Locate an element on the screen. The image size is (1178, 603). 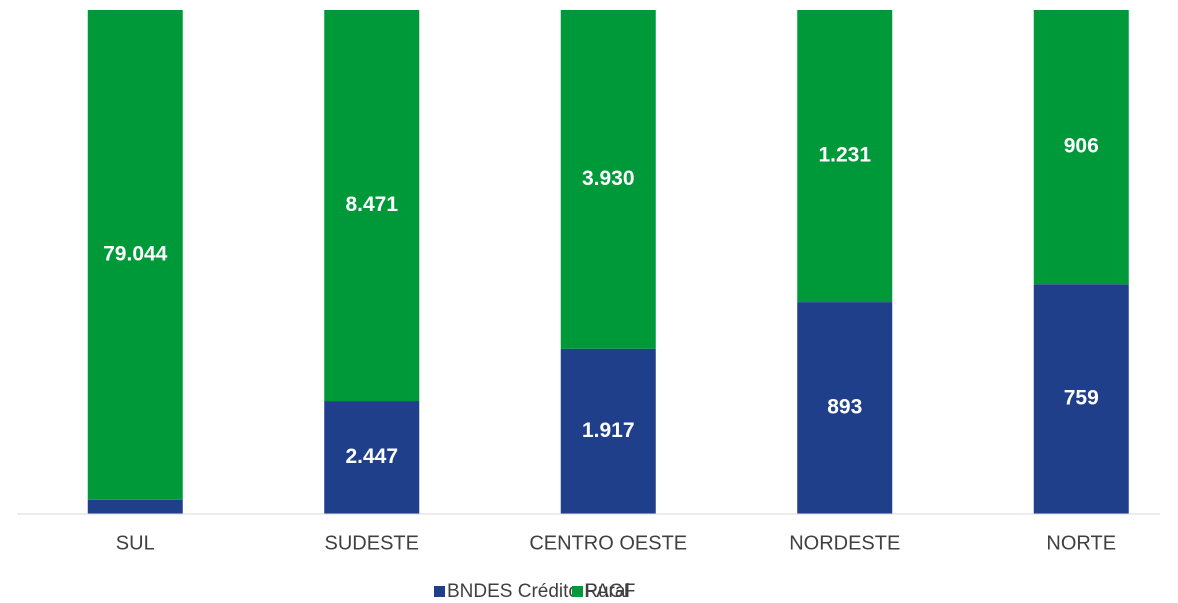
data-label: 8.471 is located at coordinates (371, 204).